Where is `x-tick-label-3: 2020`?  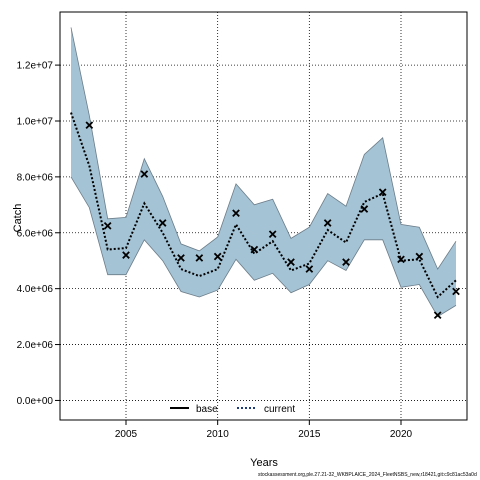 x-tick-label-3: 2020 is located at coordinates (401, 434).